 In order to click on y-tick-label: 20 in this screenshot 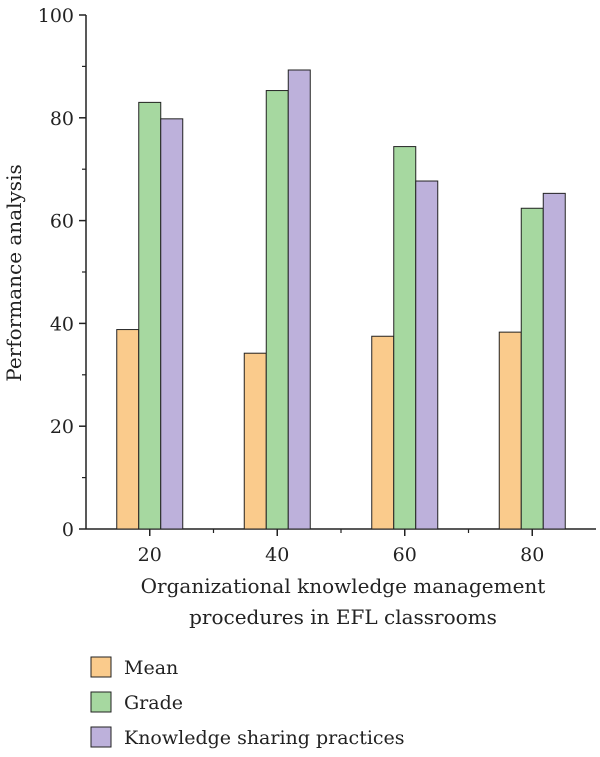, I will do `click(62, 427)`.